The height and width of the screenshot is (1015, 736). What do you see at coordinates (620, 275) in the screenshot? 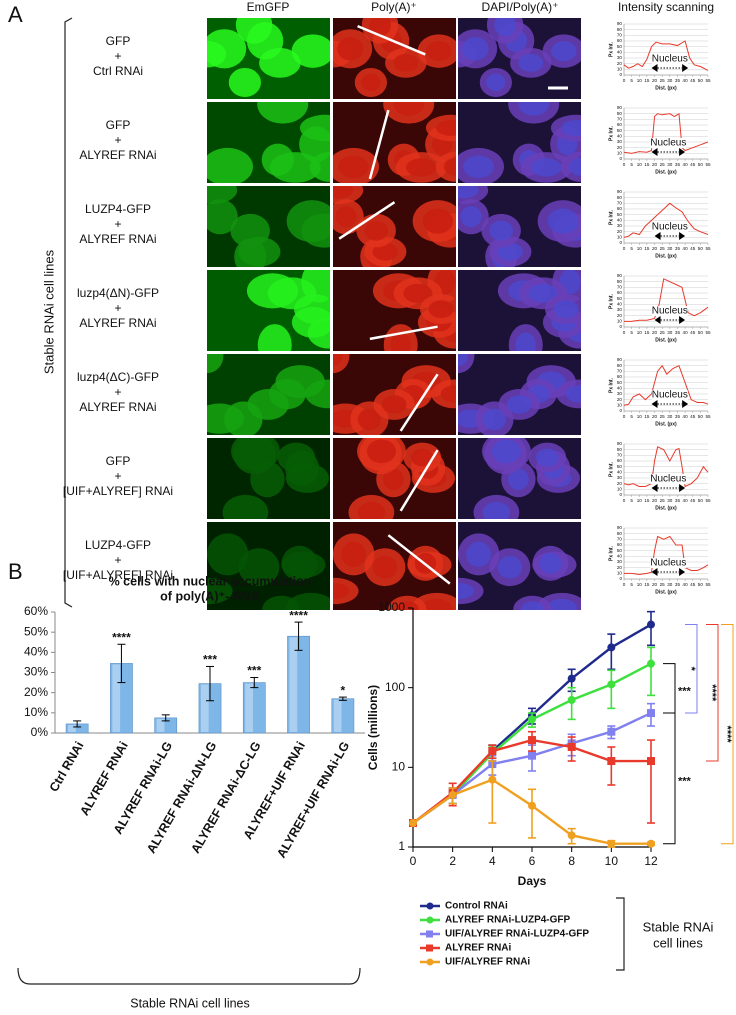
I see `y-tick-label: 90` at bounding box center [620, 275].